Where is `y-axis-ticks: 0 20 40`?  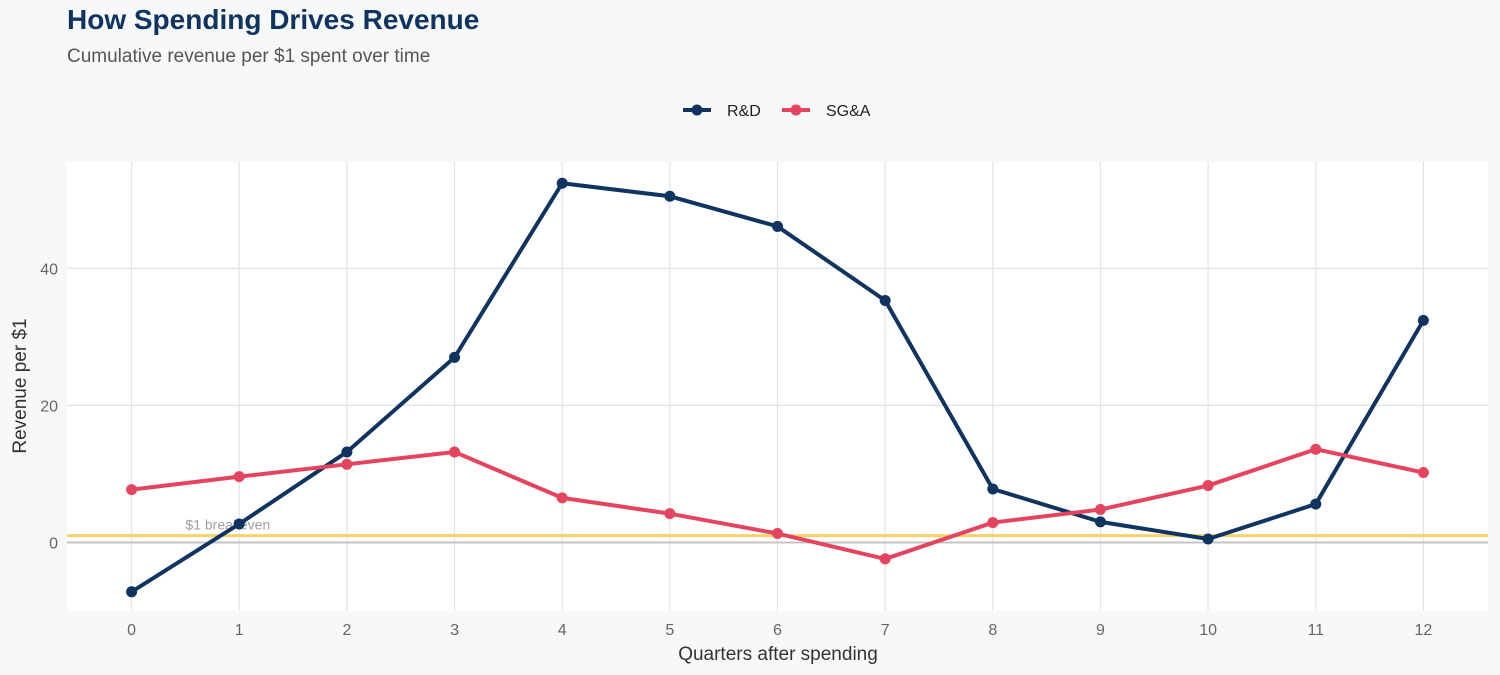
y-axis-ticks: 0 20 40 is located at coordinates (49, 406).